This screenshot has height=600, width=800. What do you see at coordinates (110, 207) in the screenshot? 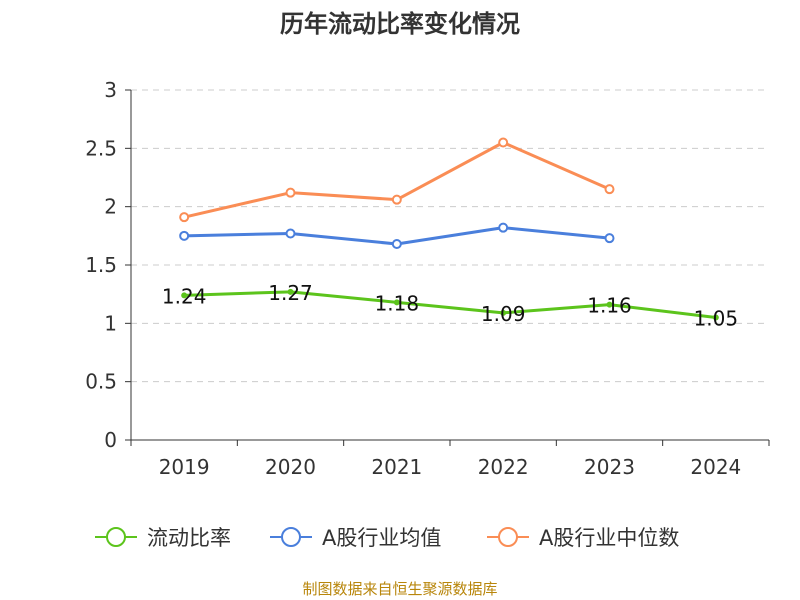
I see `y-tick-label: 2` at bounding box center [110, 207].